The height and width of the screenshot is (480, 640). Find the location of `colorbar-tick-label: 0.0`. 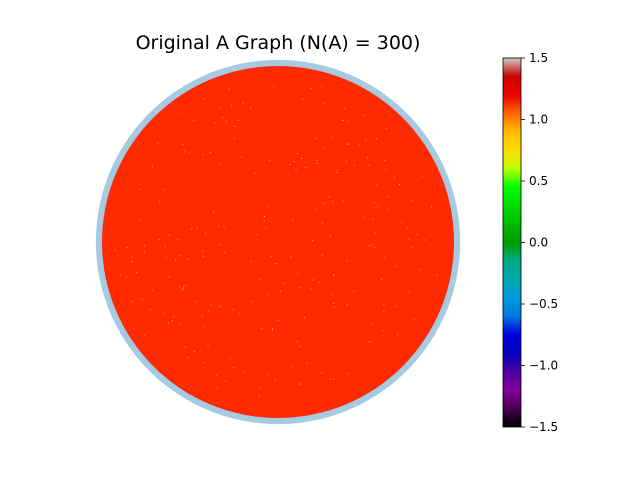

colorbar-tick-label: 0.0 is located at coordinates (538, 243).